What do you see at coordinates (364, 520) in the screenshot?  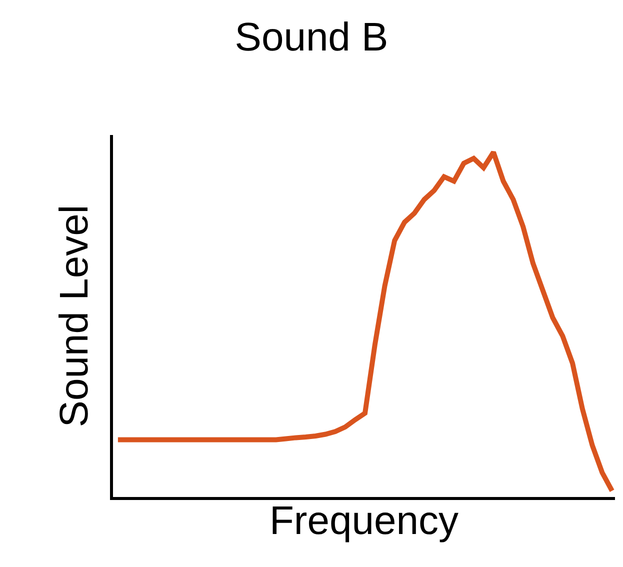 I see `x-axis-title: Frequency` at bounding box center [364, 520].